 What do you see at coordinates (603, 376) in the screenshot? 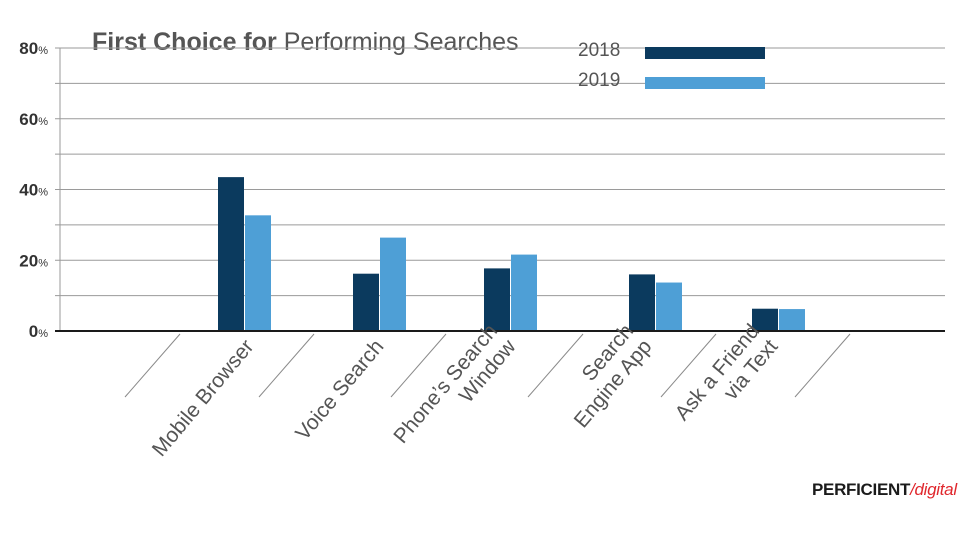
I see `x-tick-label: SearchEngine App` at bounding box center [603, 376].